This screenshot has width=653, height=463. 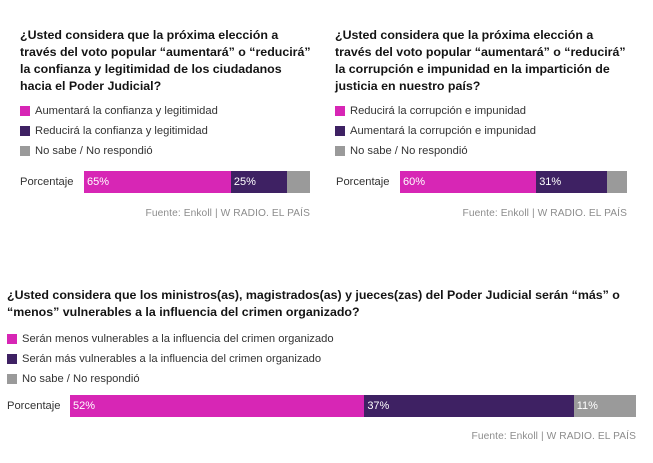 I want to click on chart-1-bar-row: Porcentaje, so click(x=47, y=182).